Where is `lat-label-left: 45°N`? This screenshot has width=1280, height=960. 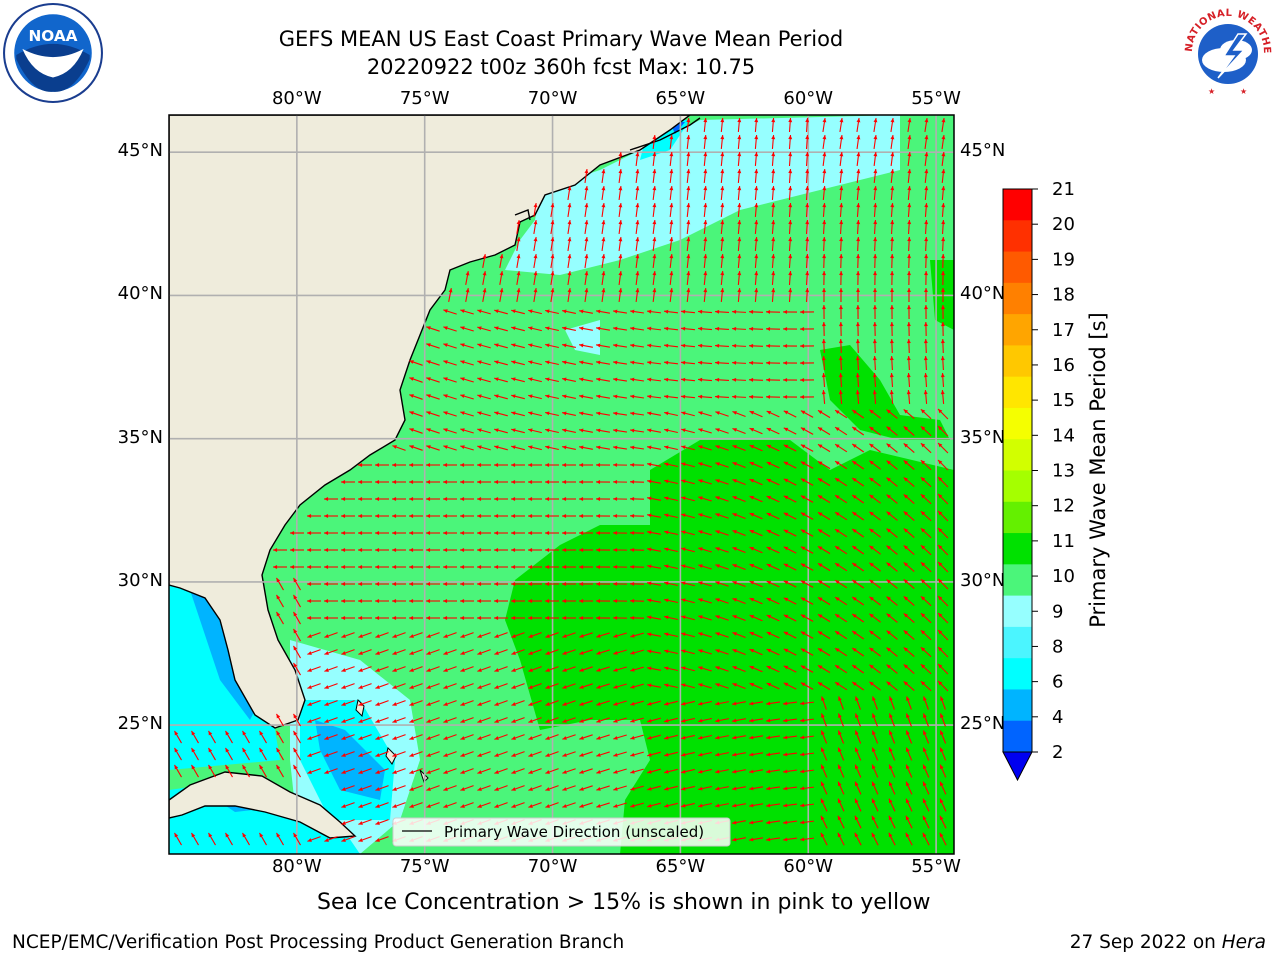
lat-label-left: 45°N is located at coordinates (140, 151).